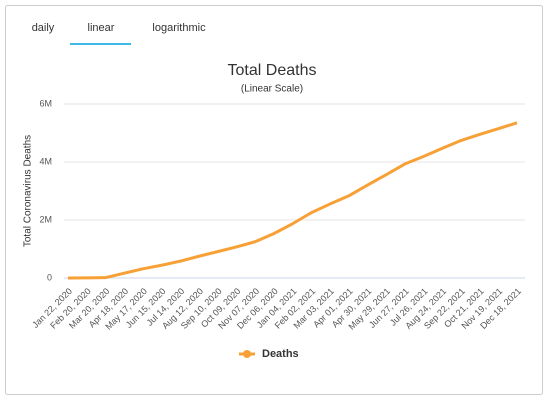  Describe the element at coordinates (272, 70) in the screenshot. I see `chart-title: Total Deaths` at that location.